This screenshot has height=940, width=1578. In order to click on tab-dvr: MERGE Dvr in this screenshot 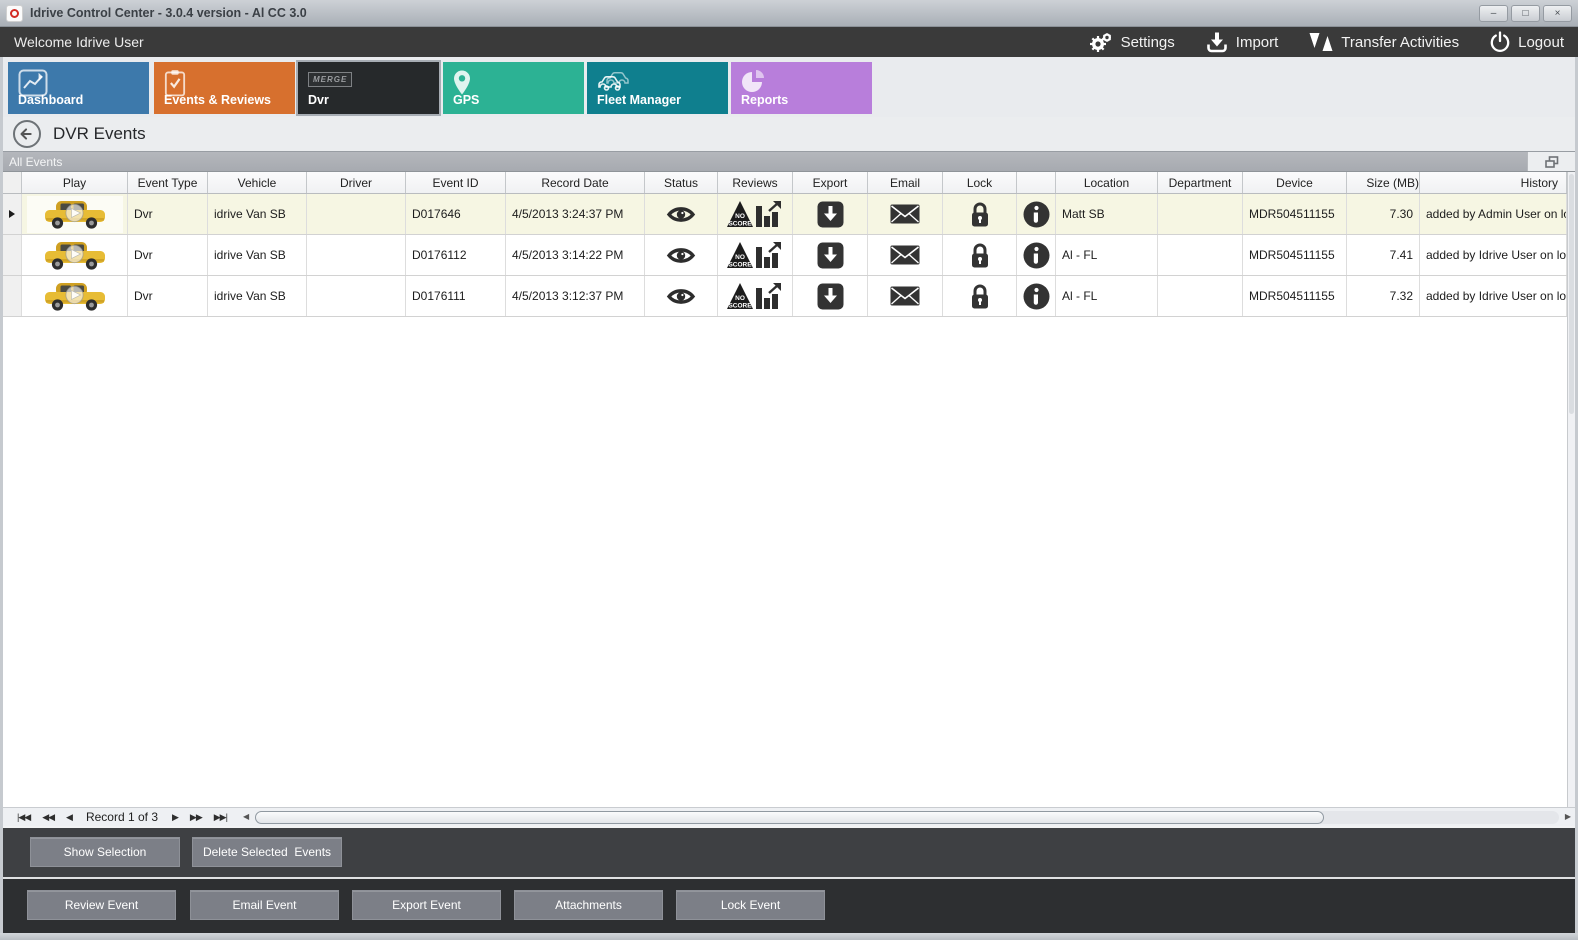, I will do `click(368, 88)`.